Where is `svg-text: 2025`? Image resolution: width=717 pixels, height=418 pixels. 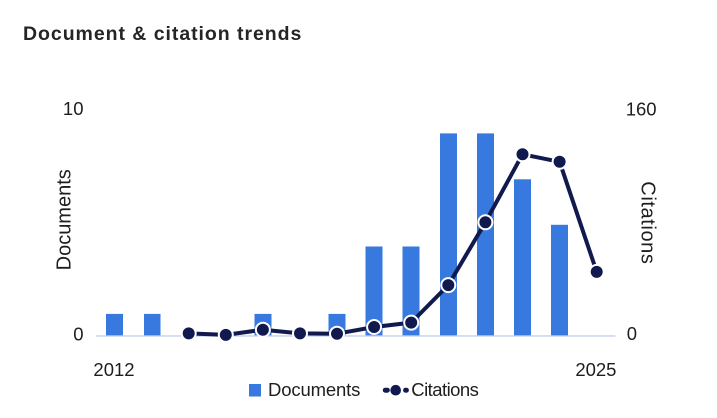
svg-text: 2025 is located at coordinates (595, 369).